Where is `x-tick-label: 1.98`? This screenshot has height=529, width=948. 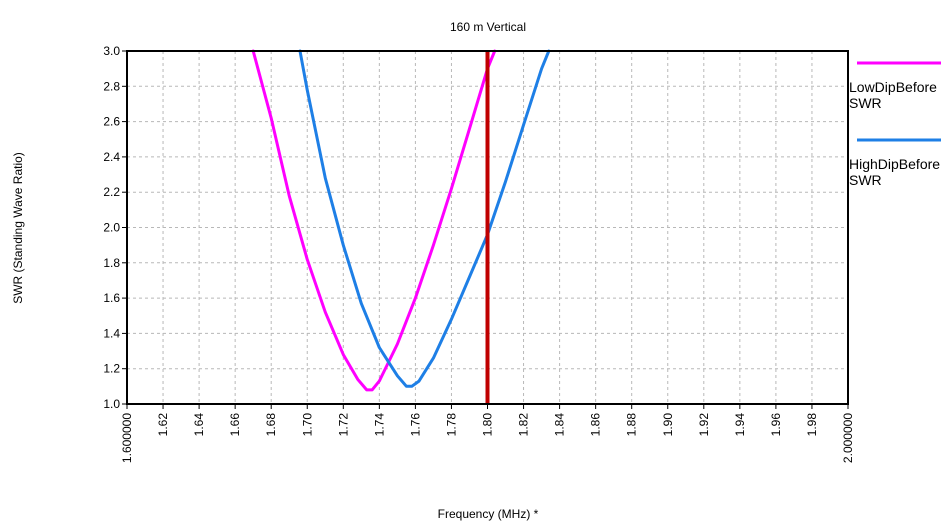 x-tick-label: 1.98 is located at coordinates (812, 425).